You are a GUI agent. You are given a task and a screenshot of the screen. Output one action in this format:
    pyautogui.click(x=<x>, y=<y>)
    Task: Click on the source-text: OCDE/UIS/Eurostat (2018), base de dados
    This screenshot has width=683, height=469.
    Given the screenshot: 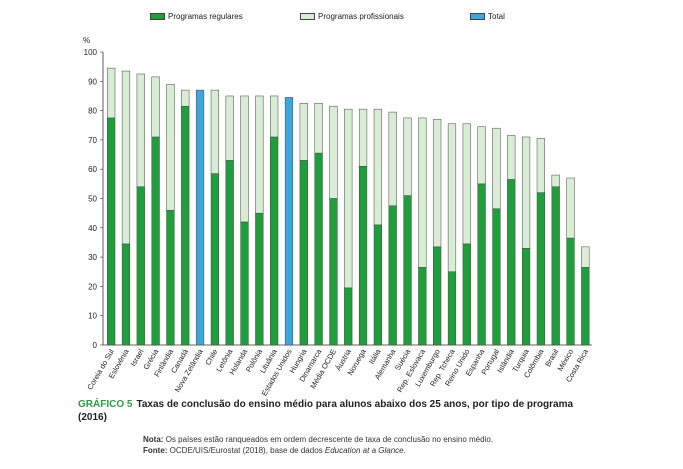 What is the action you would take?
    pyautogui.click(x=247, y=450)
    